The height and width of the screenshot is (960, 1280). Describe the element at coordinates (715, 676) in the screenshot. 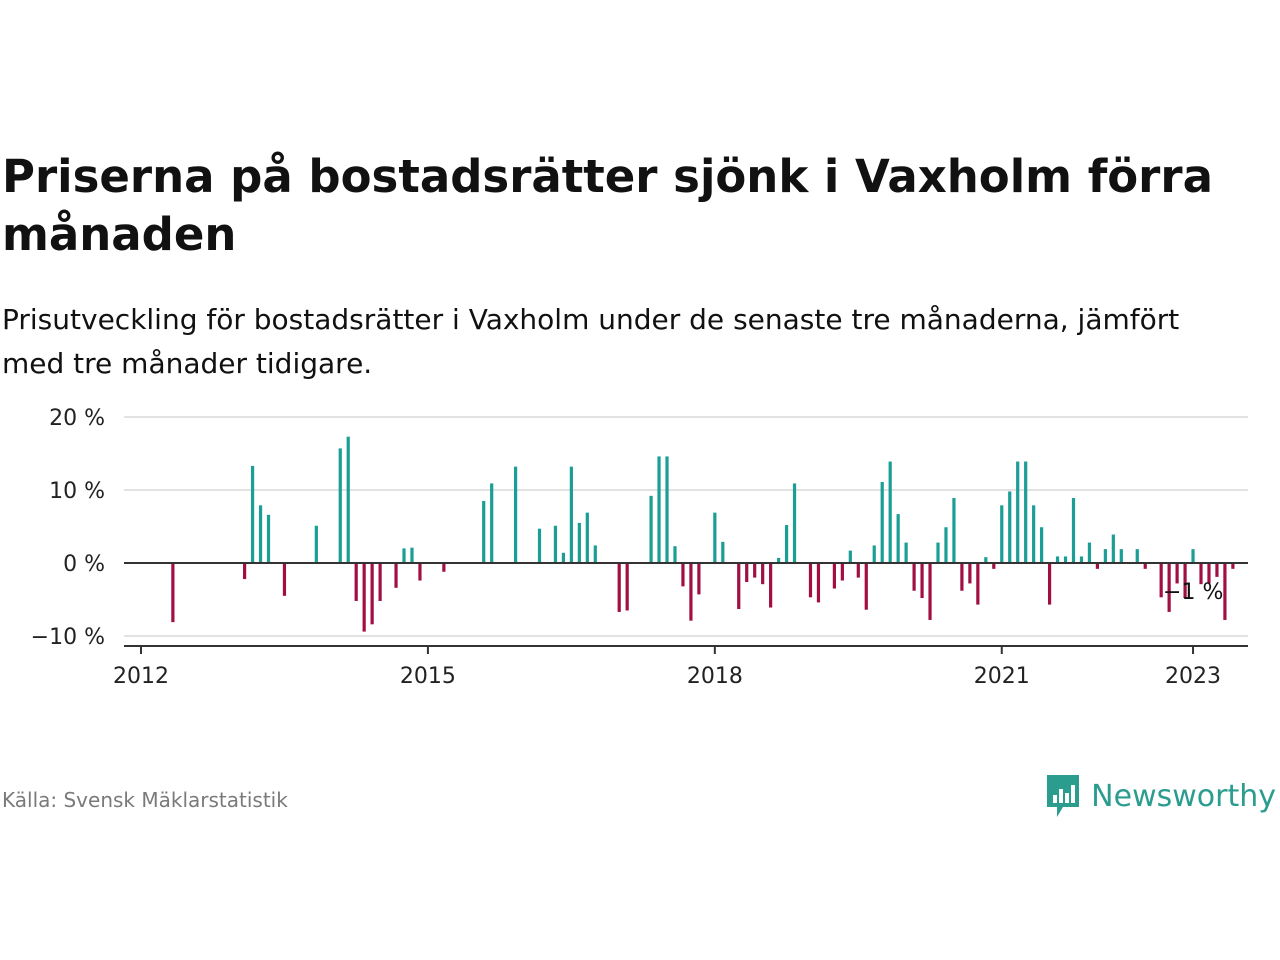

I see `x-tick-label: 2018` at that location.